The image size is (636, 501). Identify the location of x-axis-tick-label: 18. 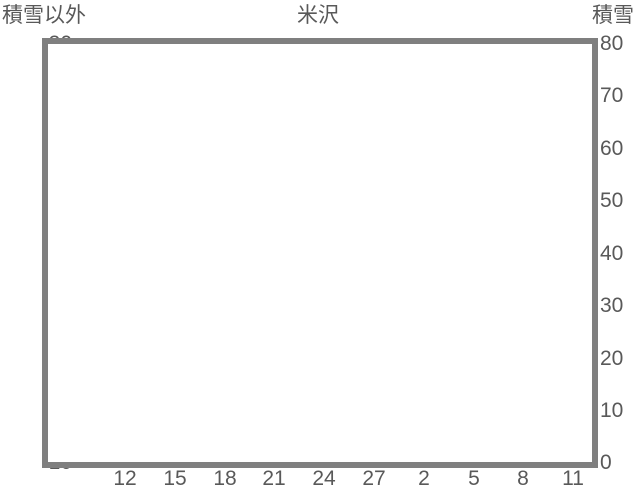
(225, 478).